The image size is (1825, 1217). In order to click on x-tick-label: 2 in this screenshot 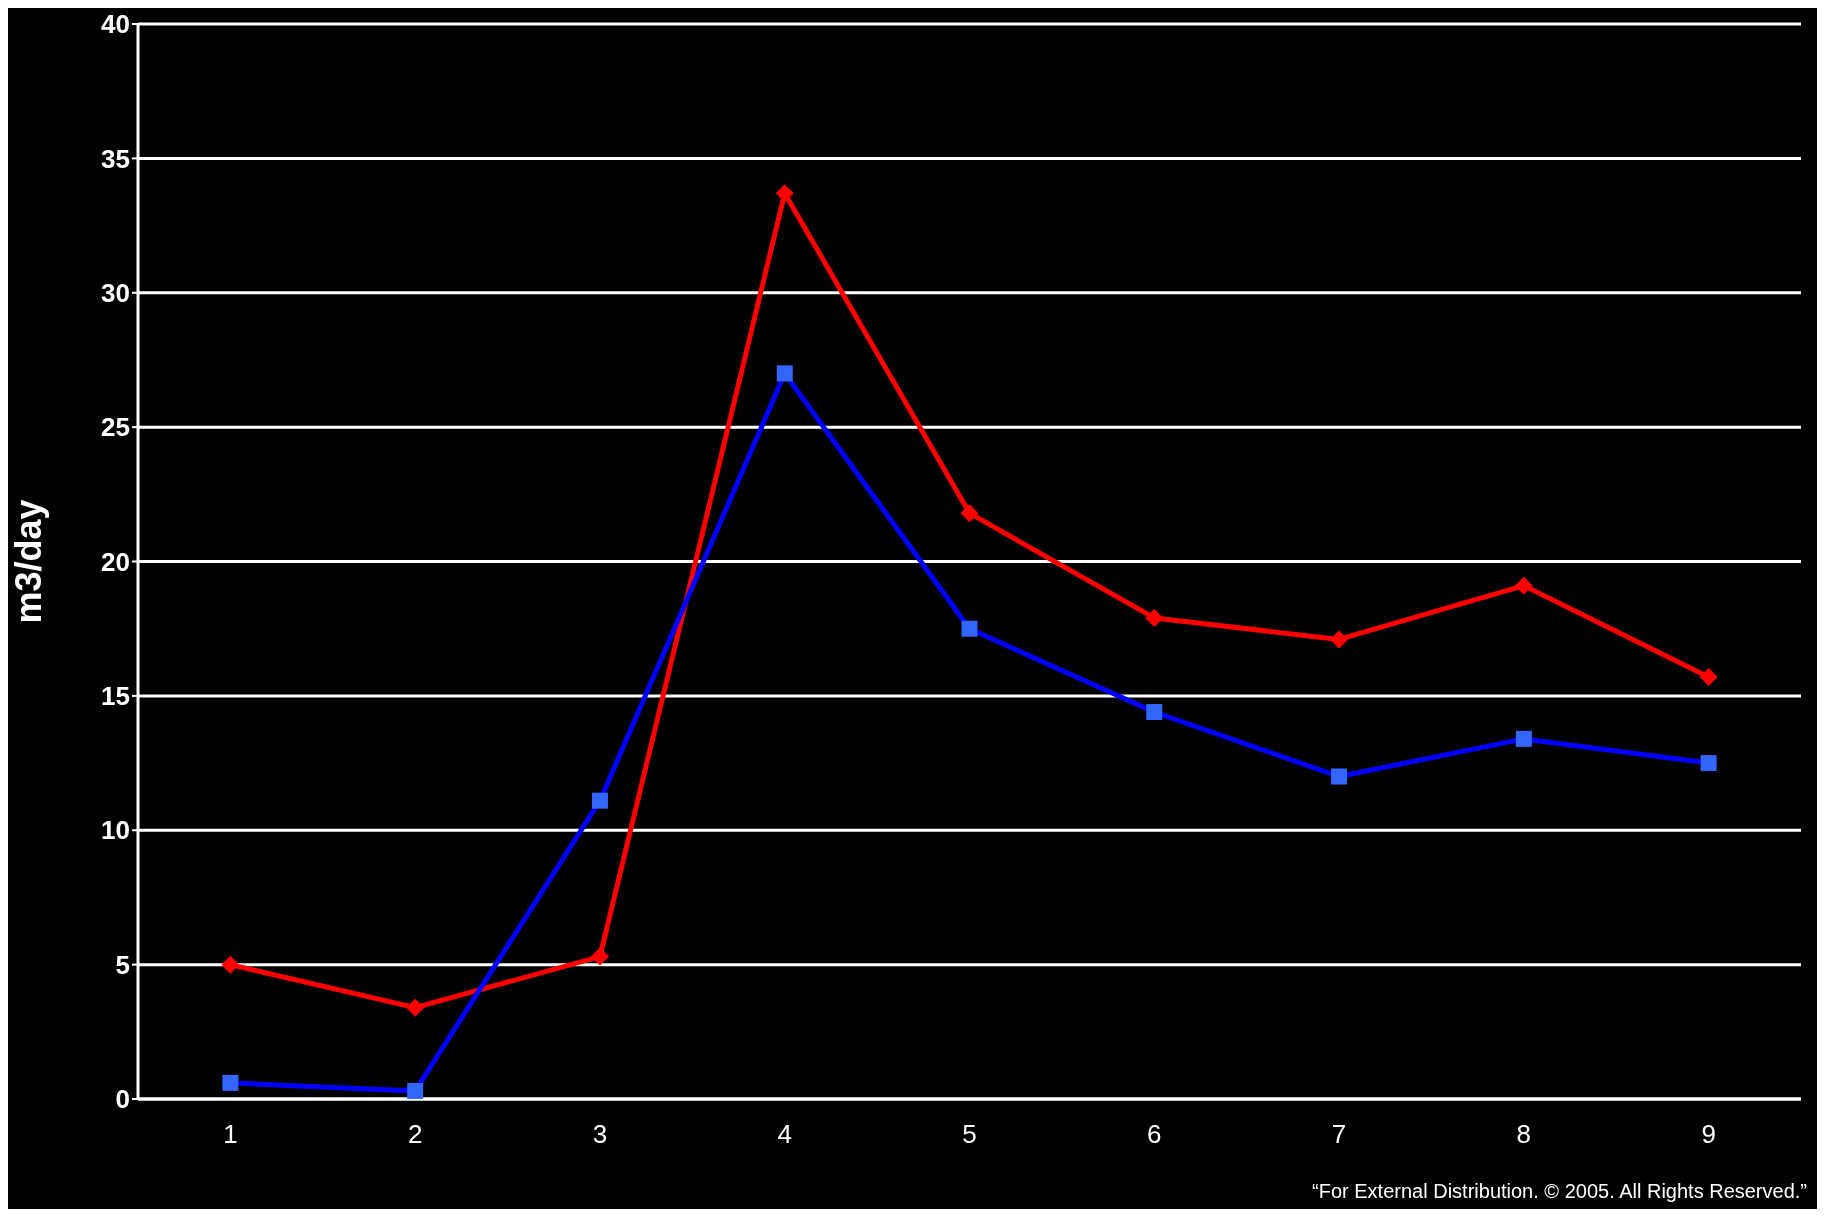, I will do `click(415, 1134)`.